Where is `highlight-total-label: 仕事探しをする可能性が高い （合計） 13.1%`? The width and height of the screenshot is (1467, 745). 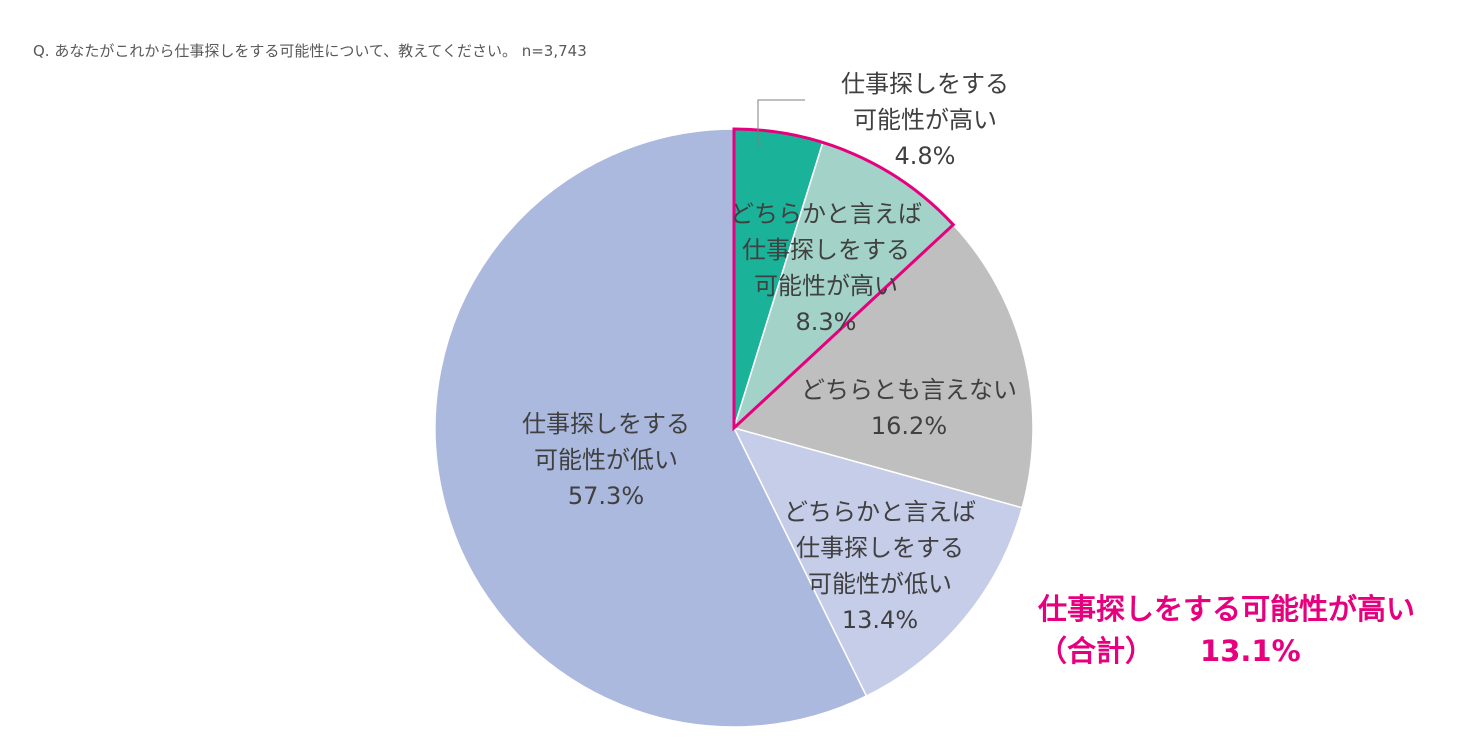
highlight-total-label: 仕事探しをする可能性が高い （合計） 13.1% is located at coordinates (1226, 630).